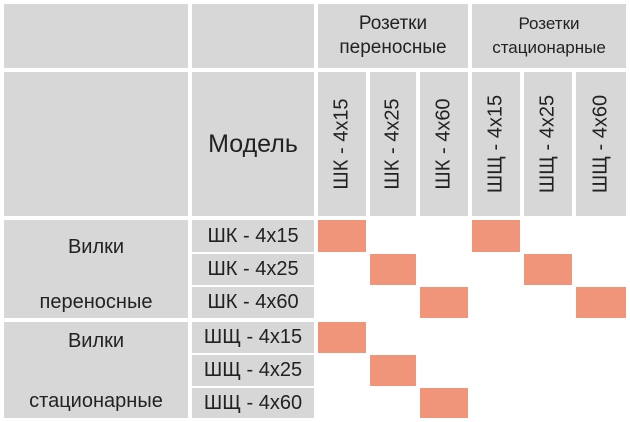 Image resolution: width=630 pixels, height=422 pixels. I want to click on plug-row-label: ШК - 4х15, so click(253, 236).